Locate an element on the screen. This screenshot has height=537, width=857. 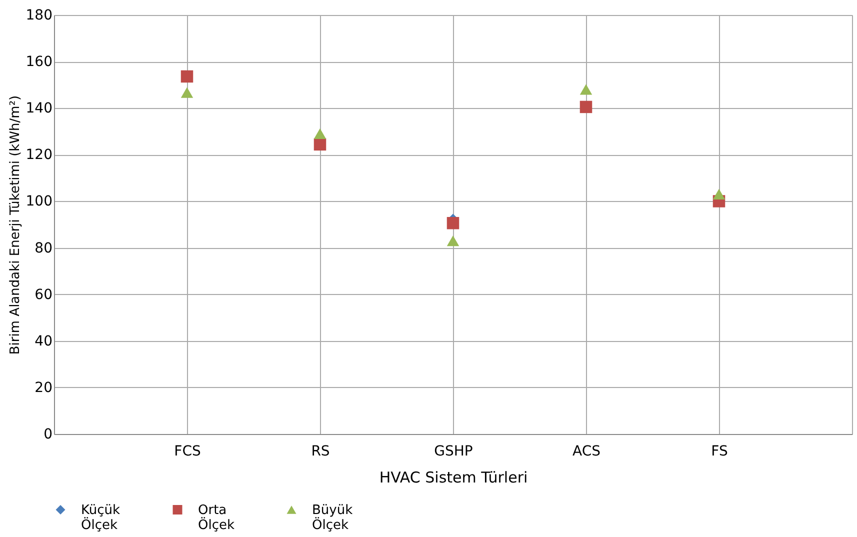
y-tick-label: 120 is located at coordinates (39, 155).